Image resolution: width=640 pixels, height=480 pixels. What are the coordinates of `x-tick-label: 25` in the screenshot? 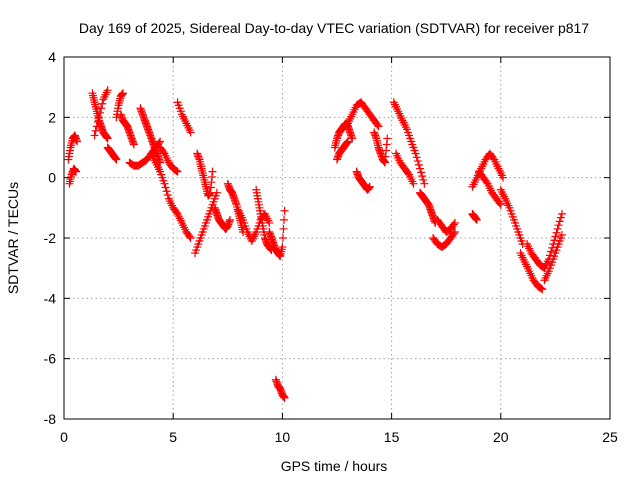 It's located at (610, 437).